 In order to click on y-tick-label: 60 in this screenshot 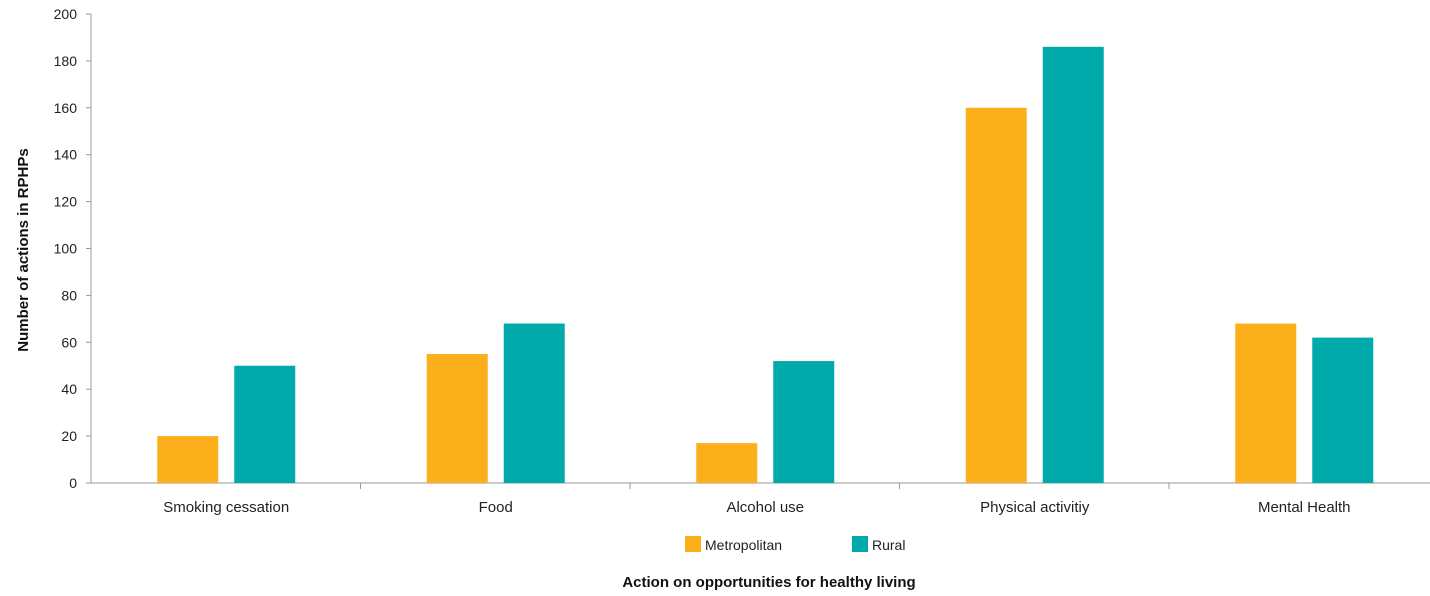, I will do `click(69, 342)`.